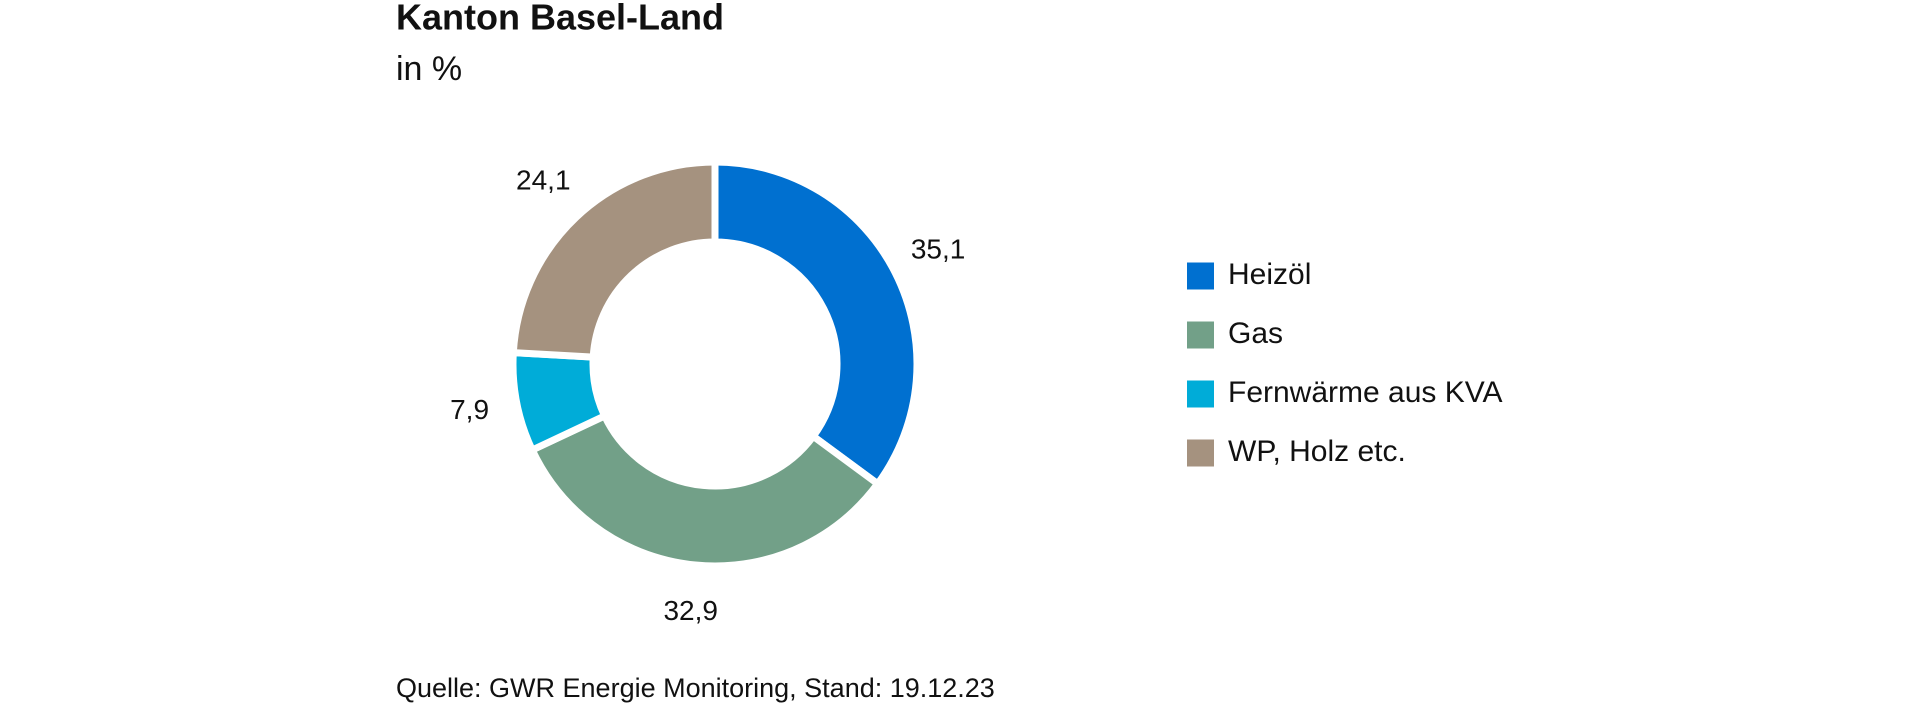 The image size is (1920, 712). What do you see at coordinates (469, 409) in the screenshot?
I see `data-label: 7,9` at bounding box center [469, 409].